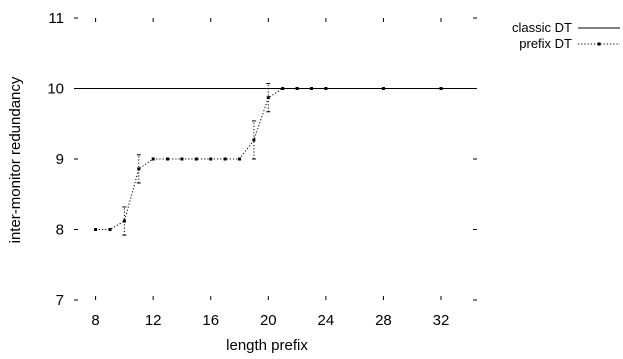 This screenshot has width=623, height=359. What do you see at coordinates (60, 159) in the screenshot?
I see `y-tick-label: 9` at bounding box center [60, 159].